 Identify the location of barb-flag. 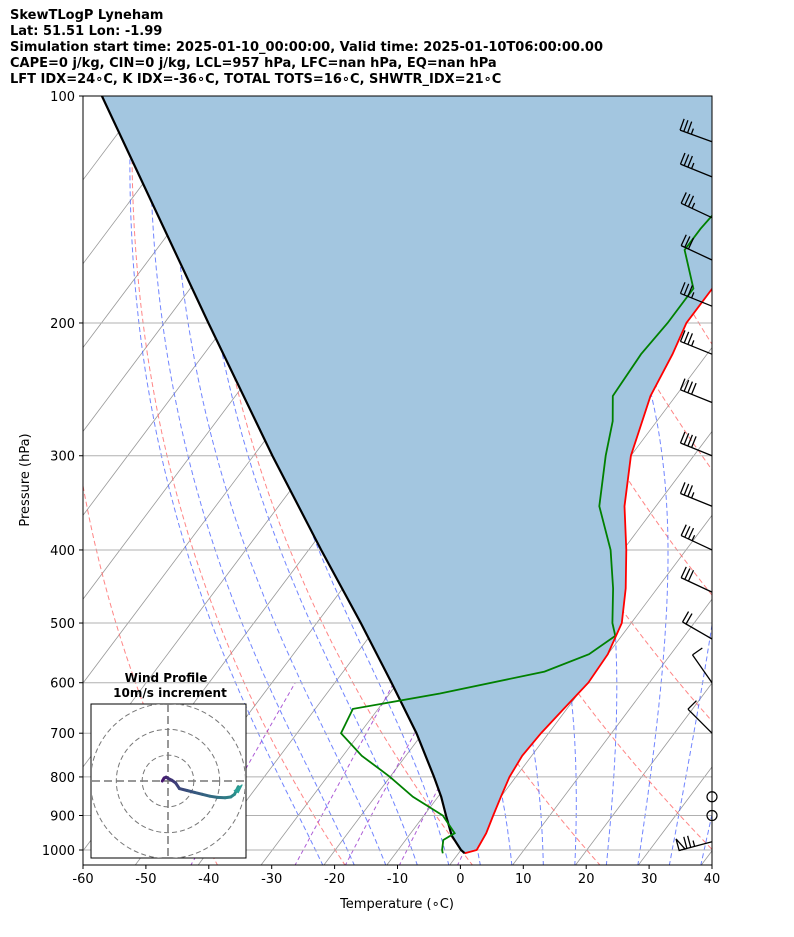
(681, 845).